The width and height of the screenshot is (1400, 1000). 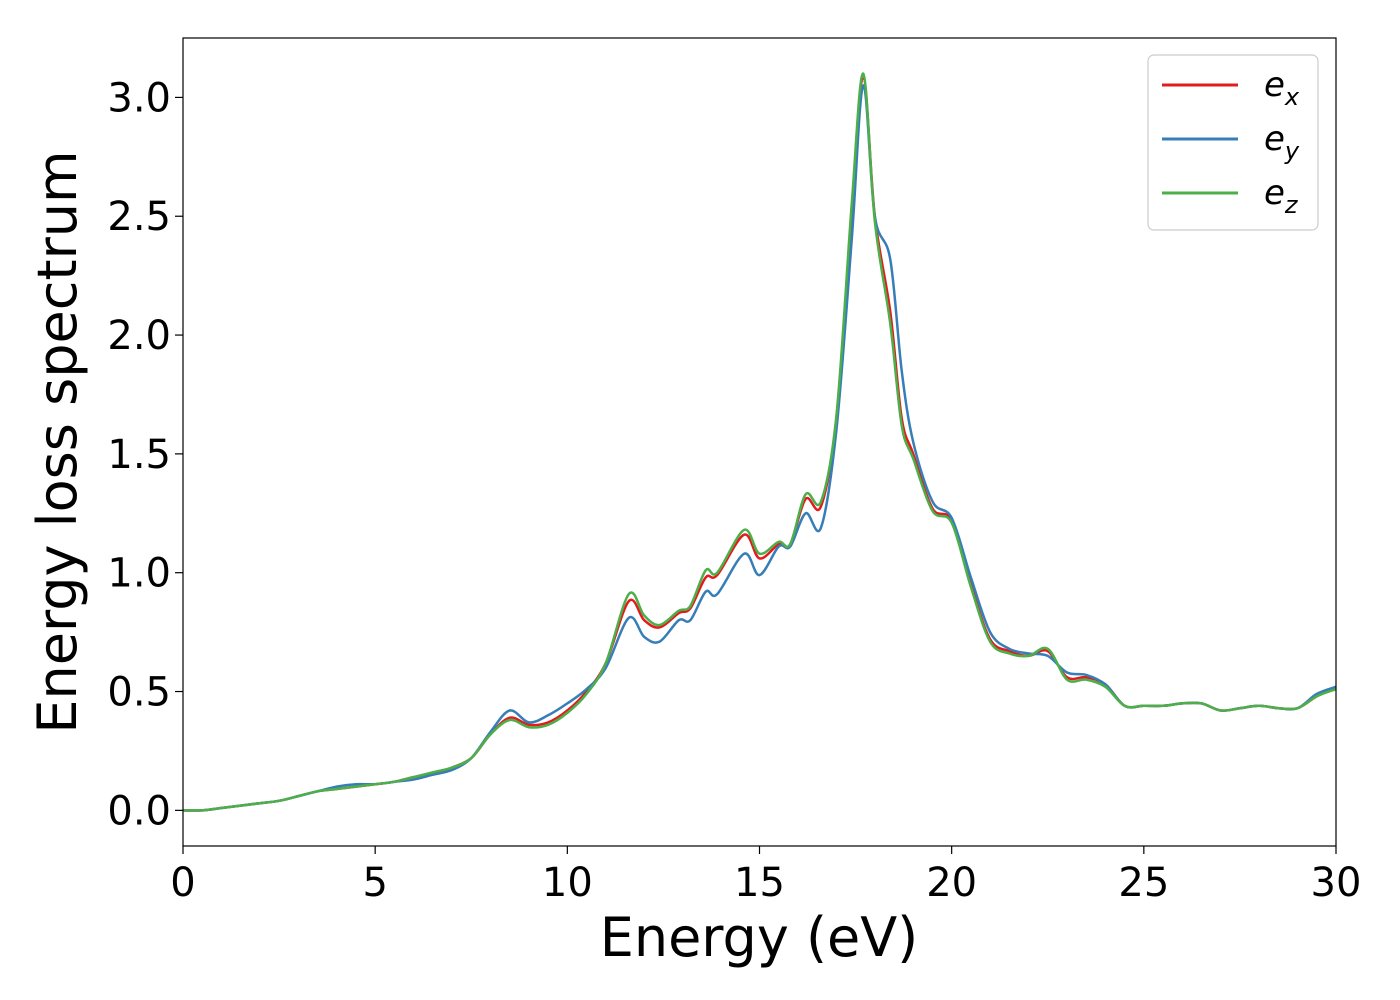 What do you see at coordinates (1281, 196) in the screenshot?
I see `legend-label-e-z: ez` at bounding box center [1281, 196].